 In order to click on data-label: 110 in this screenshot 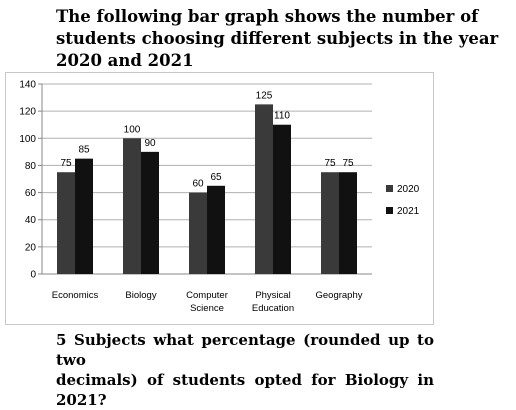, I will do `click(282, 116)`.